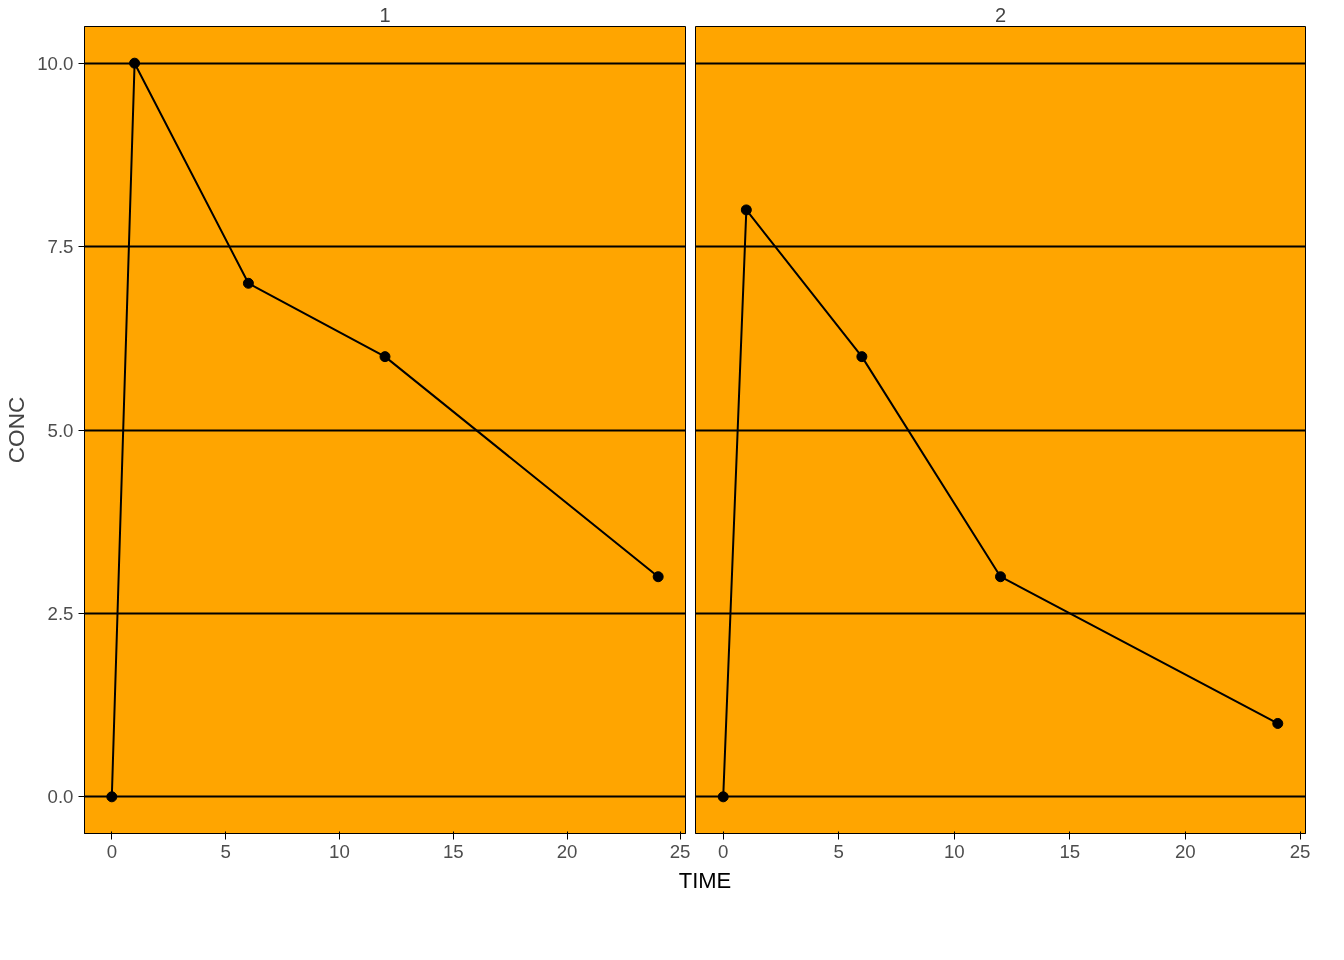  What do you see at coordinates (55, 63) in the screenshot?
I see `y-tick-label: 10.0` at bounding box center [55, 63].